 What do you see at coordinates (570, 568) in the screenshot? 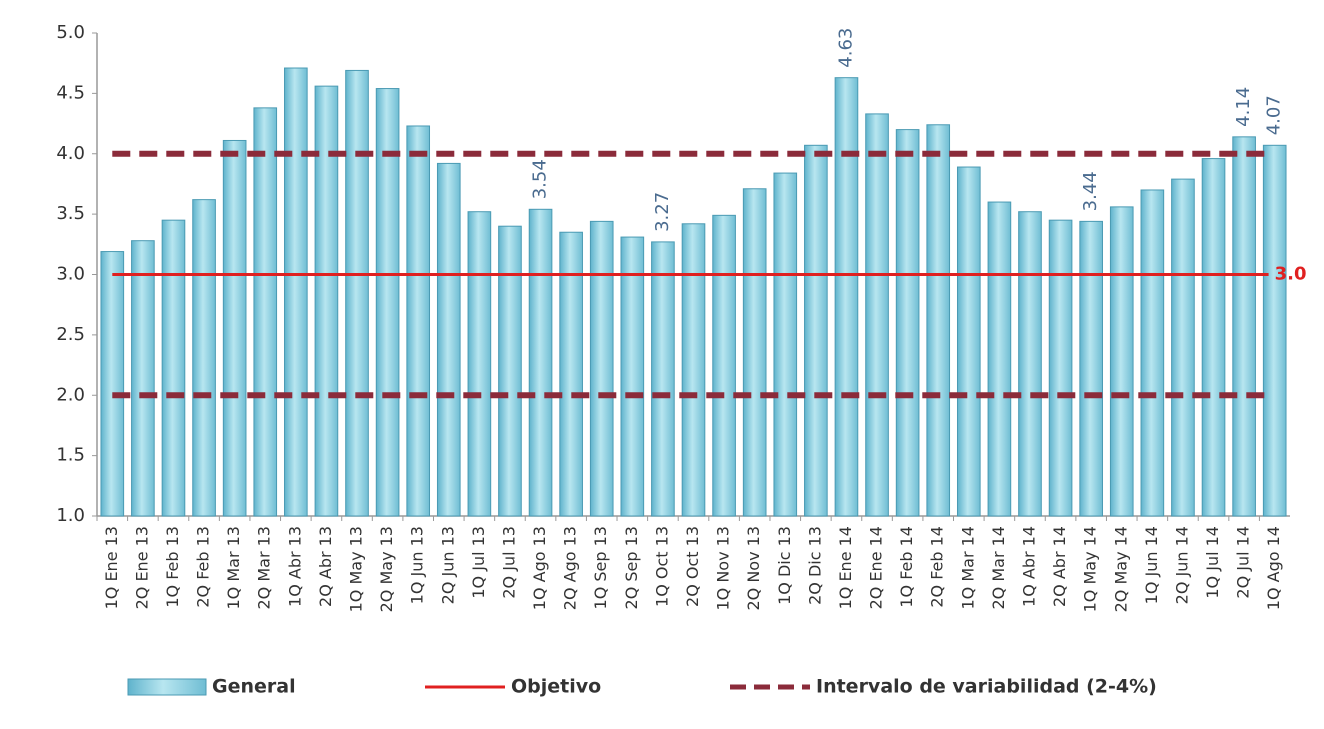
I see `x-tick-label: 2Q Ago 13` at bounding box center [570, 568].